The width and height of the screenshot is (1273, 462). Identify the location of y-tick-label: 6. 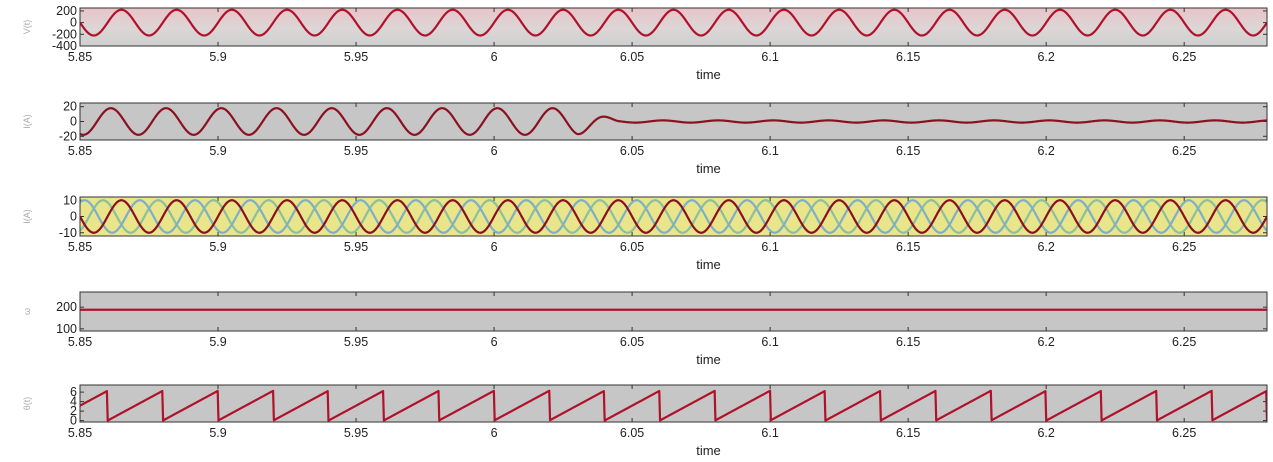
(73, 392).